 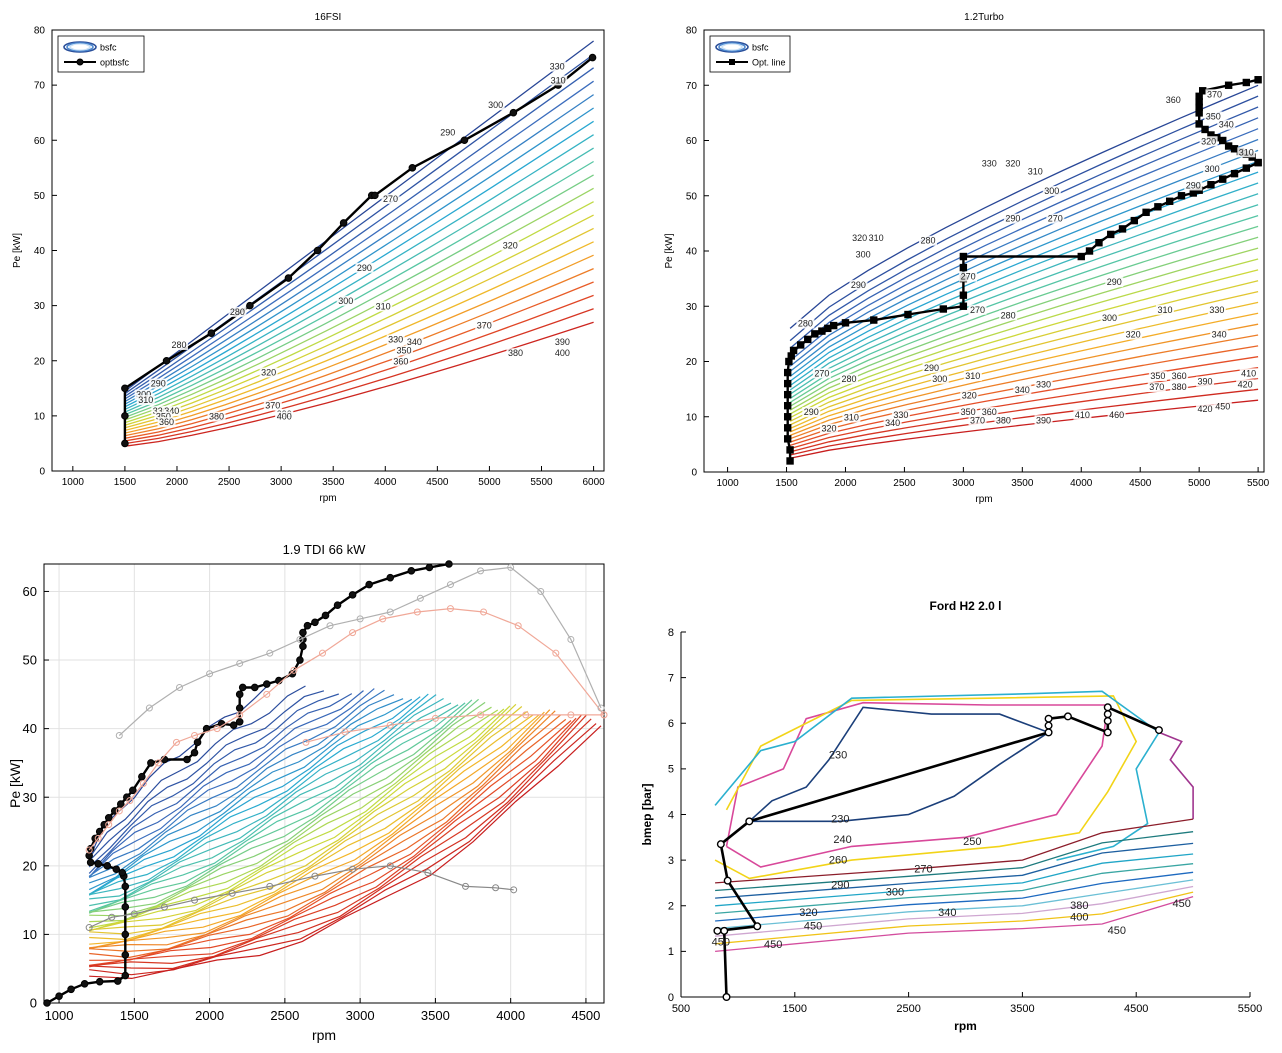 What do you see at coordinates (400, 362) in the screenshot?
I see `contour-label: 360` at bounding box center [400, 362].